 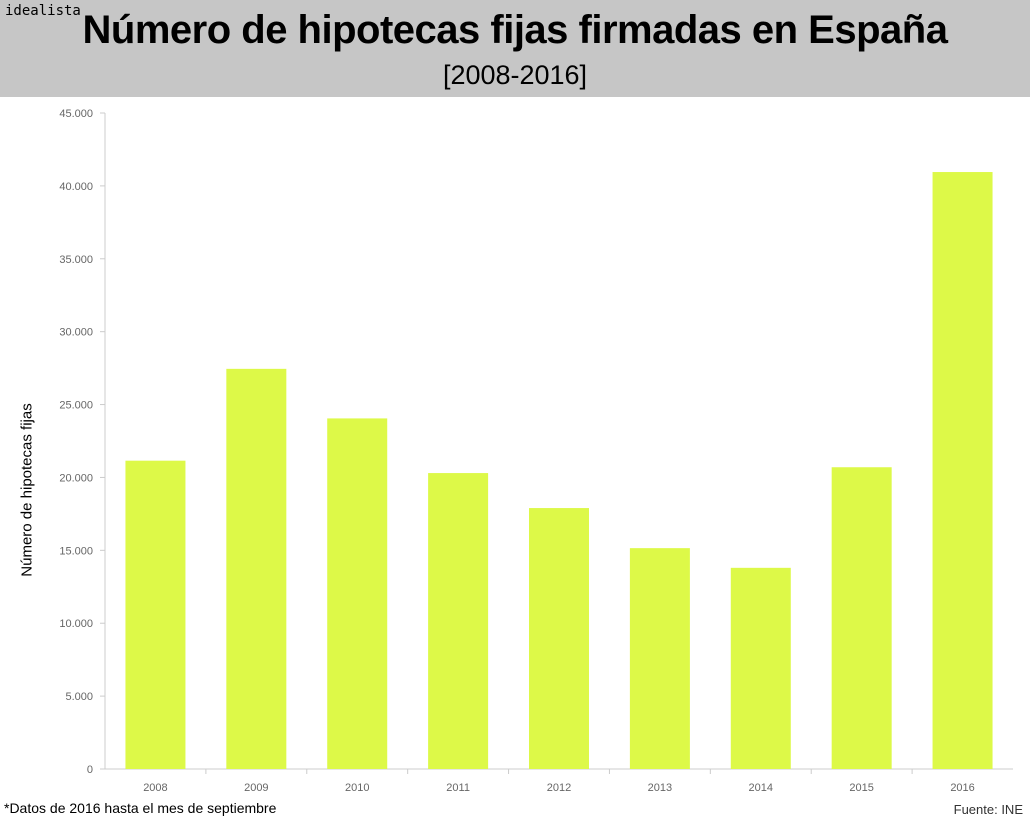 I want to click on bar-2013, so click(x=659, y=658).